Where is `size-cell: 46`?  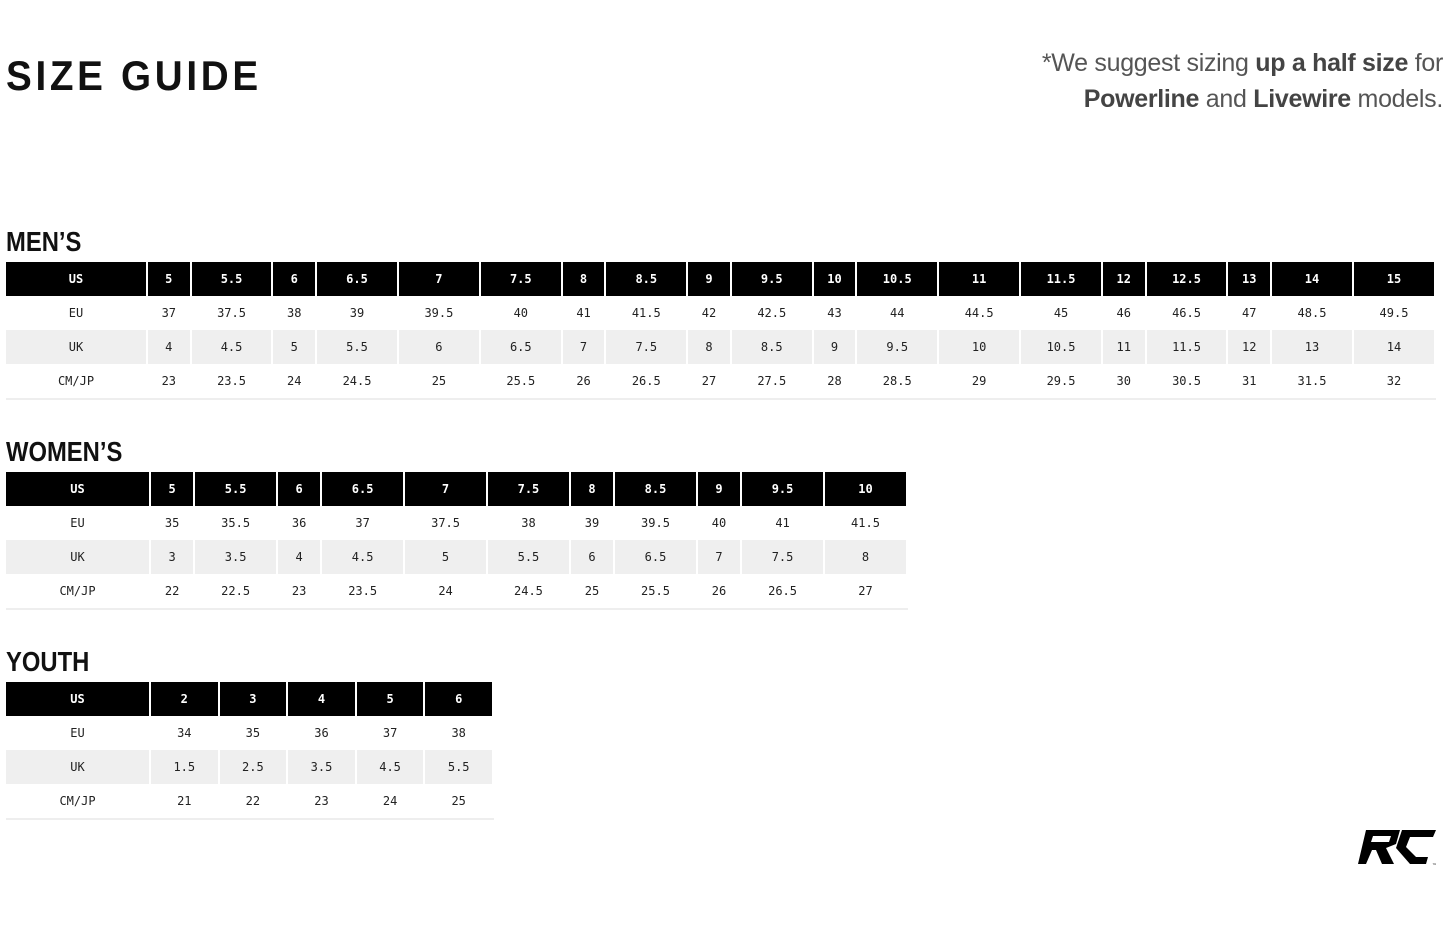
size-cell: 46 is located at coordinates (1124, 313).